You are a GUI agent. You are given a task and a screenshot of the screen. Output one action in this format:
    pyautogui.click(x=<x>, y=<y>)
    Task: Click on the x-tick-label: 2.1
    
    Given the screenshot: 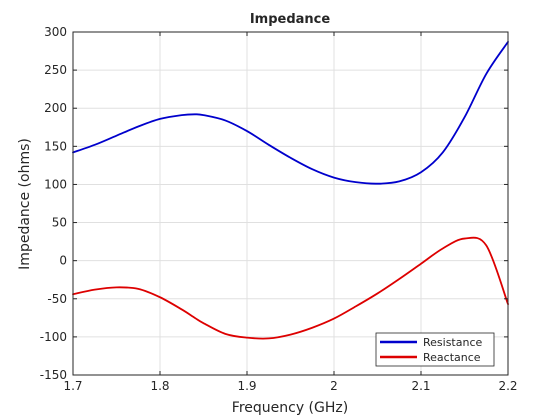 What is the action you would take?
    pyautogui.click(x=420, y=386)
    